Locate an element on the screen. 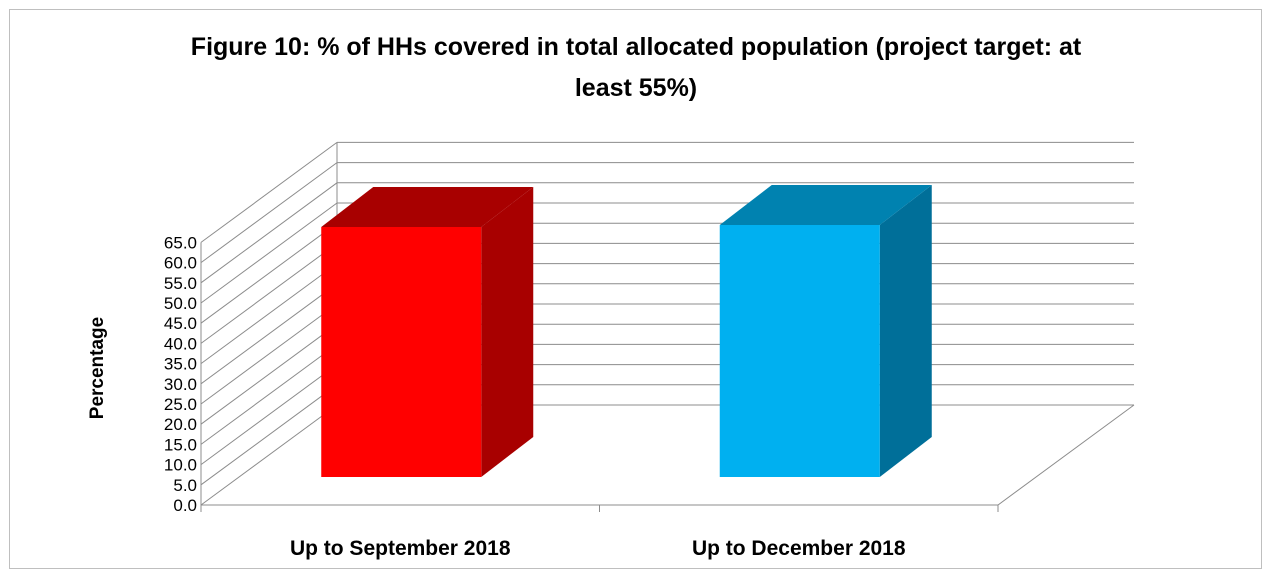 Image resolution: width=1271 pixels, height=578 pixels. y-tick-label: 30.0 is located at coordinates (180, 384).